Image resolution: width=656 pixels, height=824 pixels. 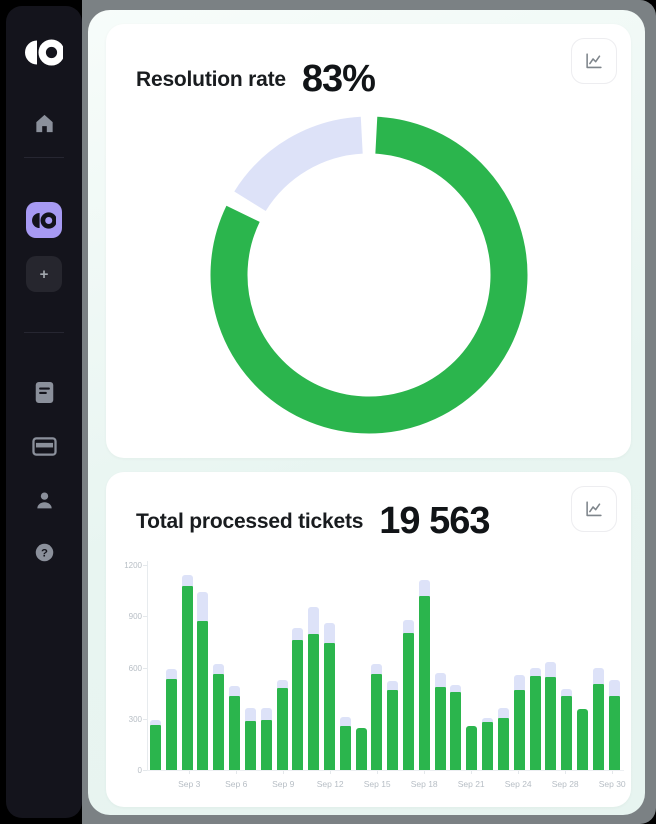 I want to click on workspace-logo-icon, so click(x=44, y=220).